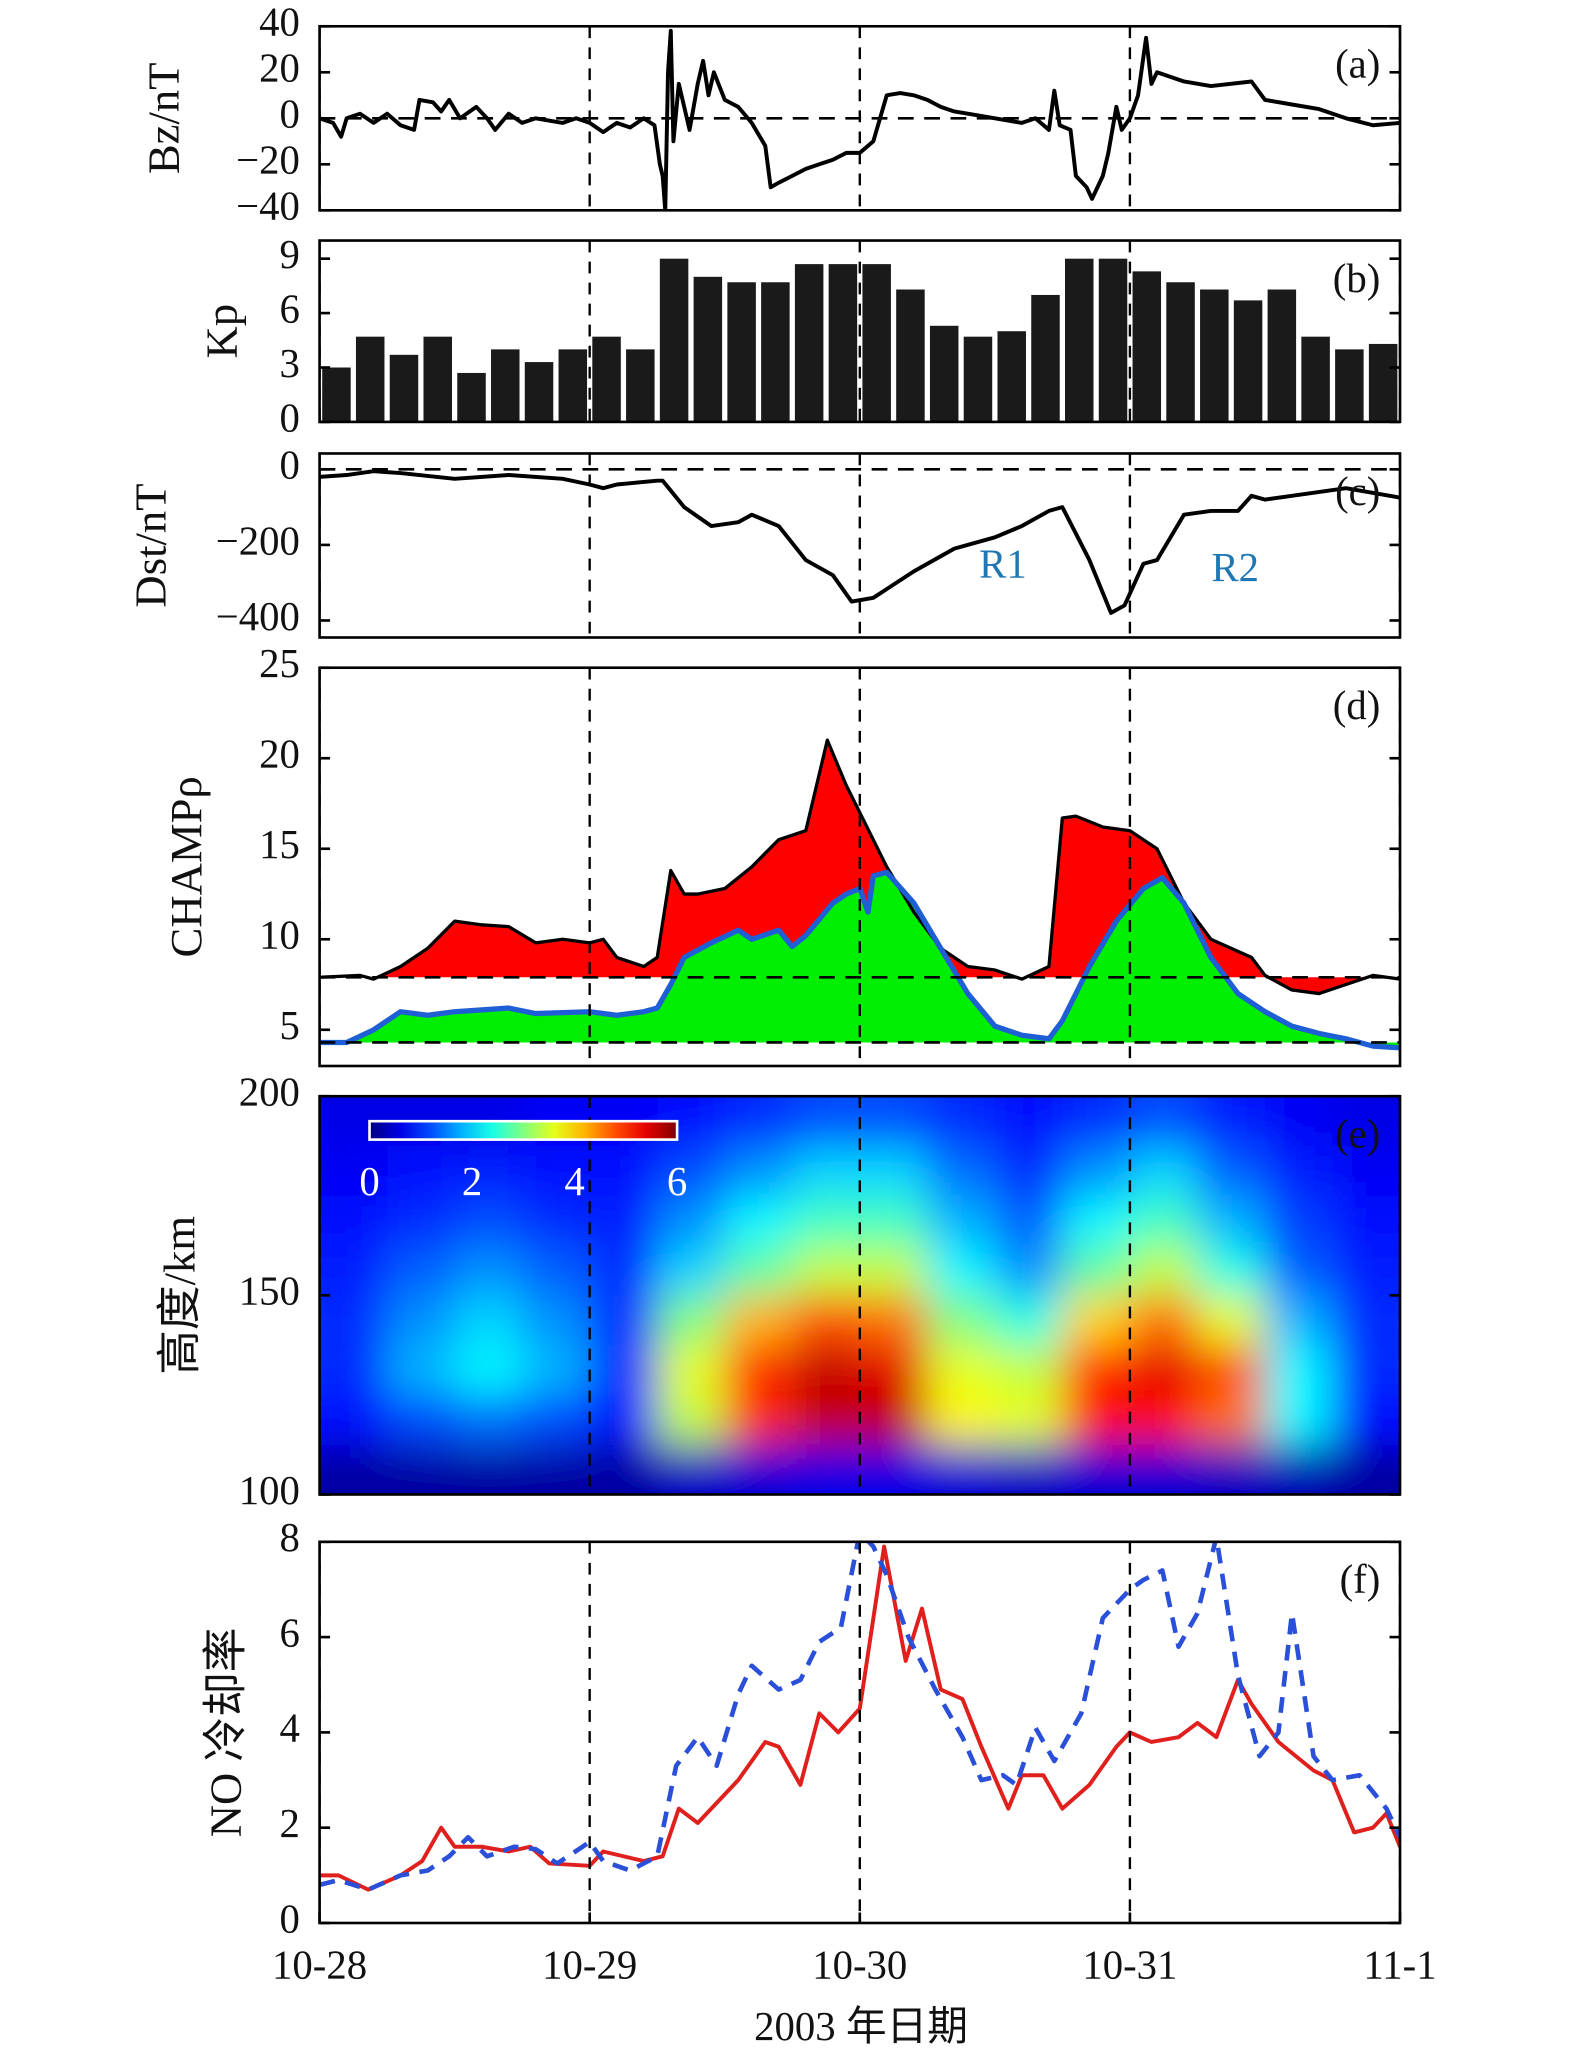 Image resolution: width=1575 pixels, height=2061 pixels. What do you see at coordinates (279, 754) in the screenshot?
I see `y-tick-label: 20` at bounding box center [279, 754].